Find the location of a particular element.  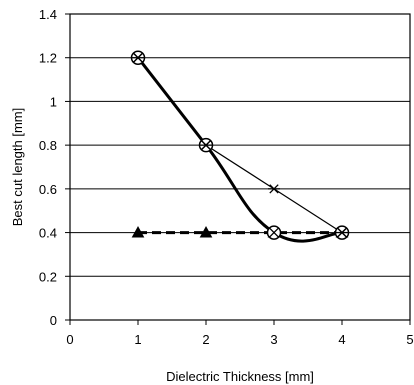

data-point-circle is located at coordinates (274, 232).